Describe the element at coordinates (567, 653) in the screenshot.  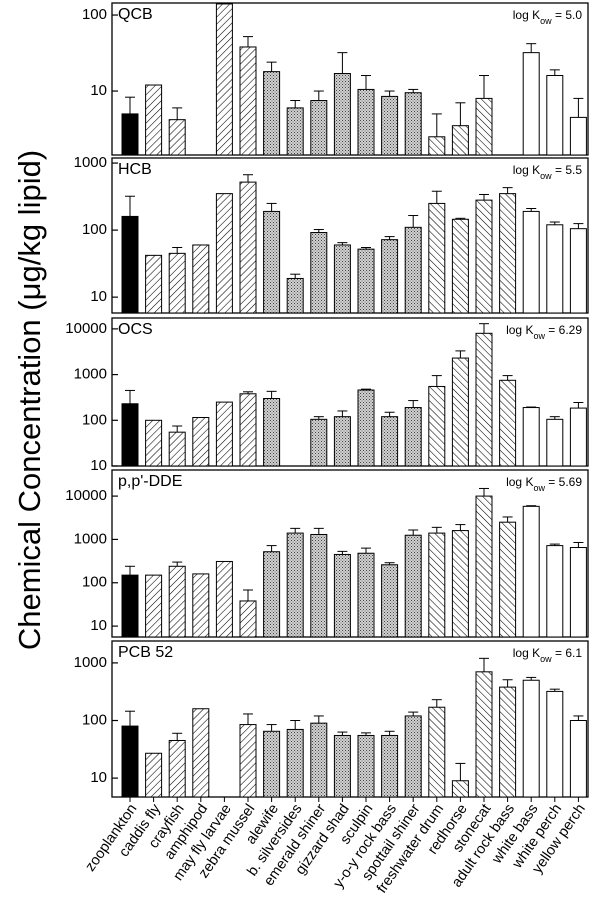
I see `annotation-suffix: = 6.1` at that location.